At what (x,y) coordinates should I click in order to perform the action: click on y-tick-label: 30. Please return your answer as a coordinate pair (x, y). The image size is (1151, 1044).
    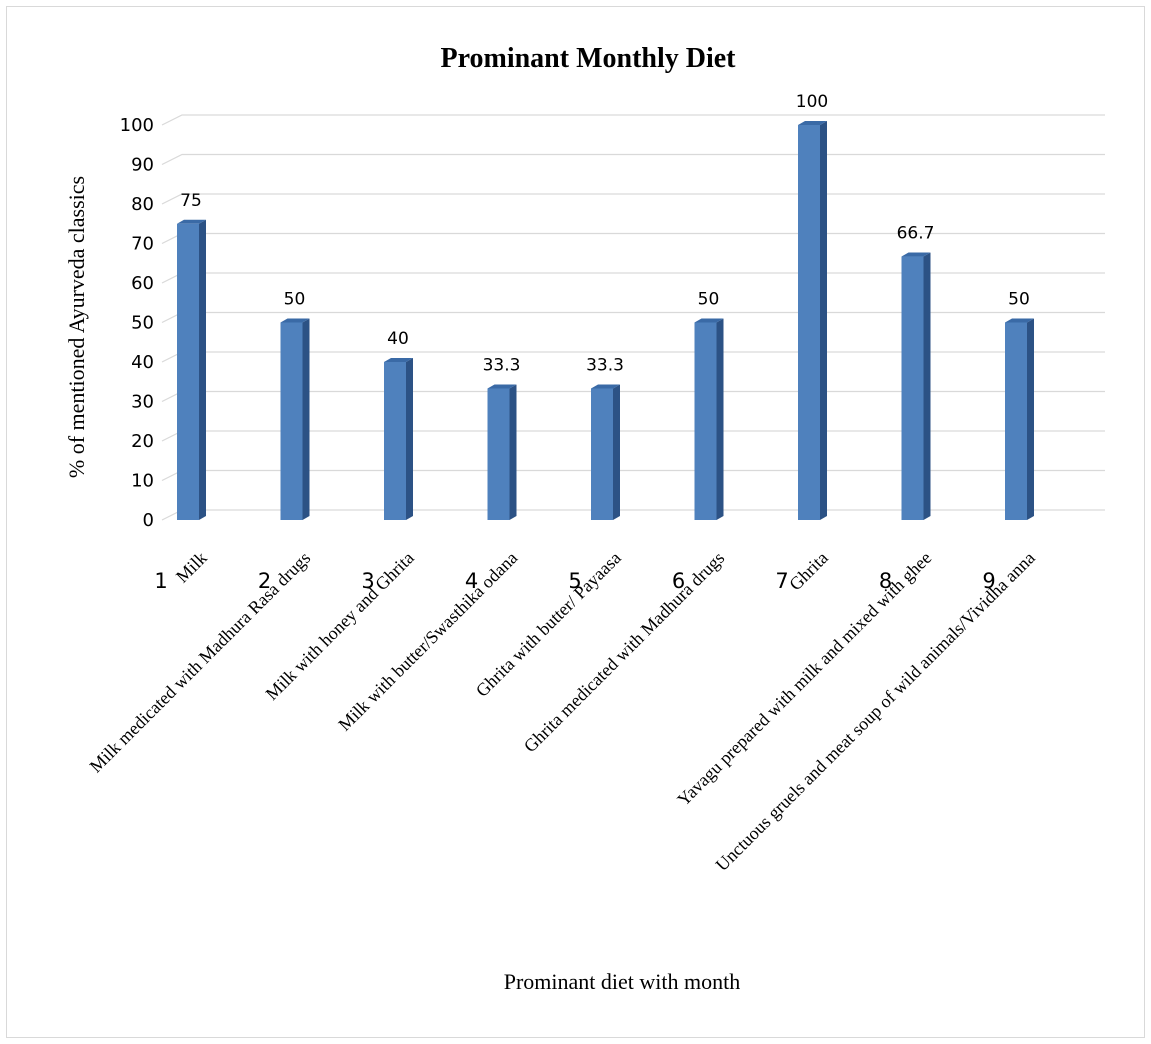
    Looking at the image, I should click on (142, 402).